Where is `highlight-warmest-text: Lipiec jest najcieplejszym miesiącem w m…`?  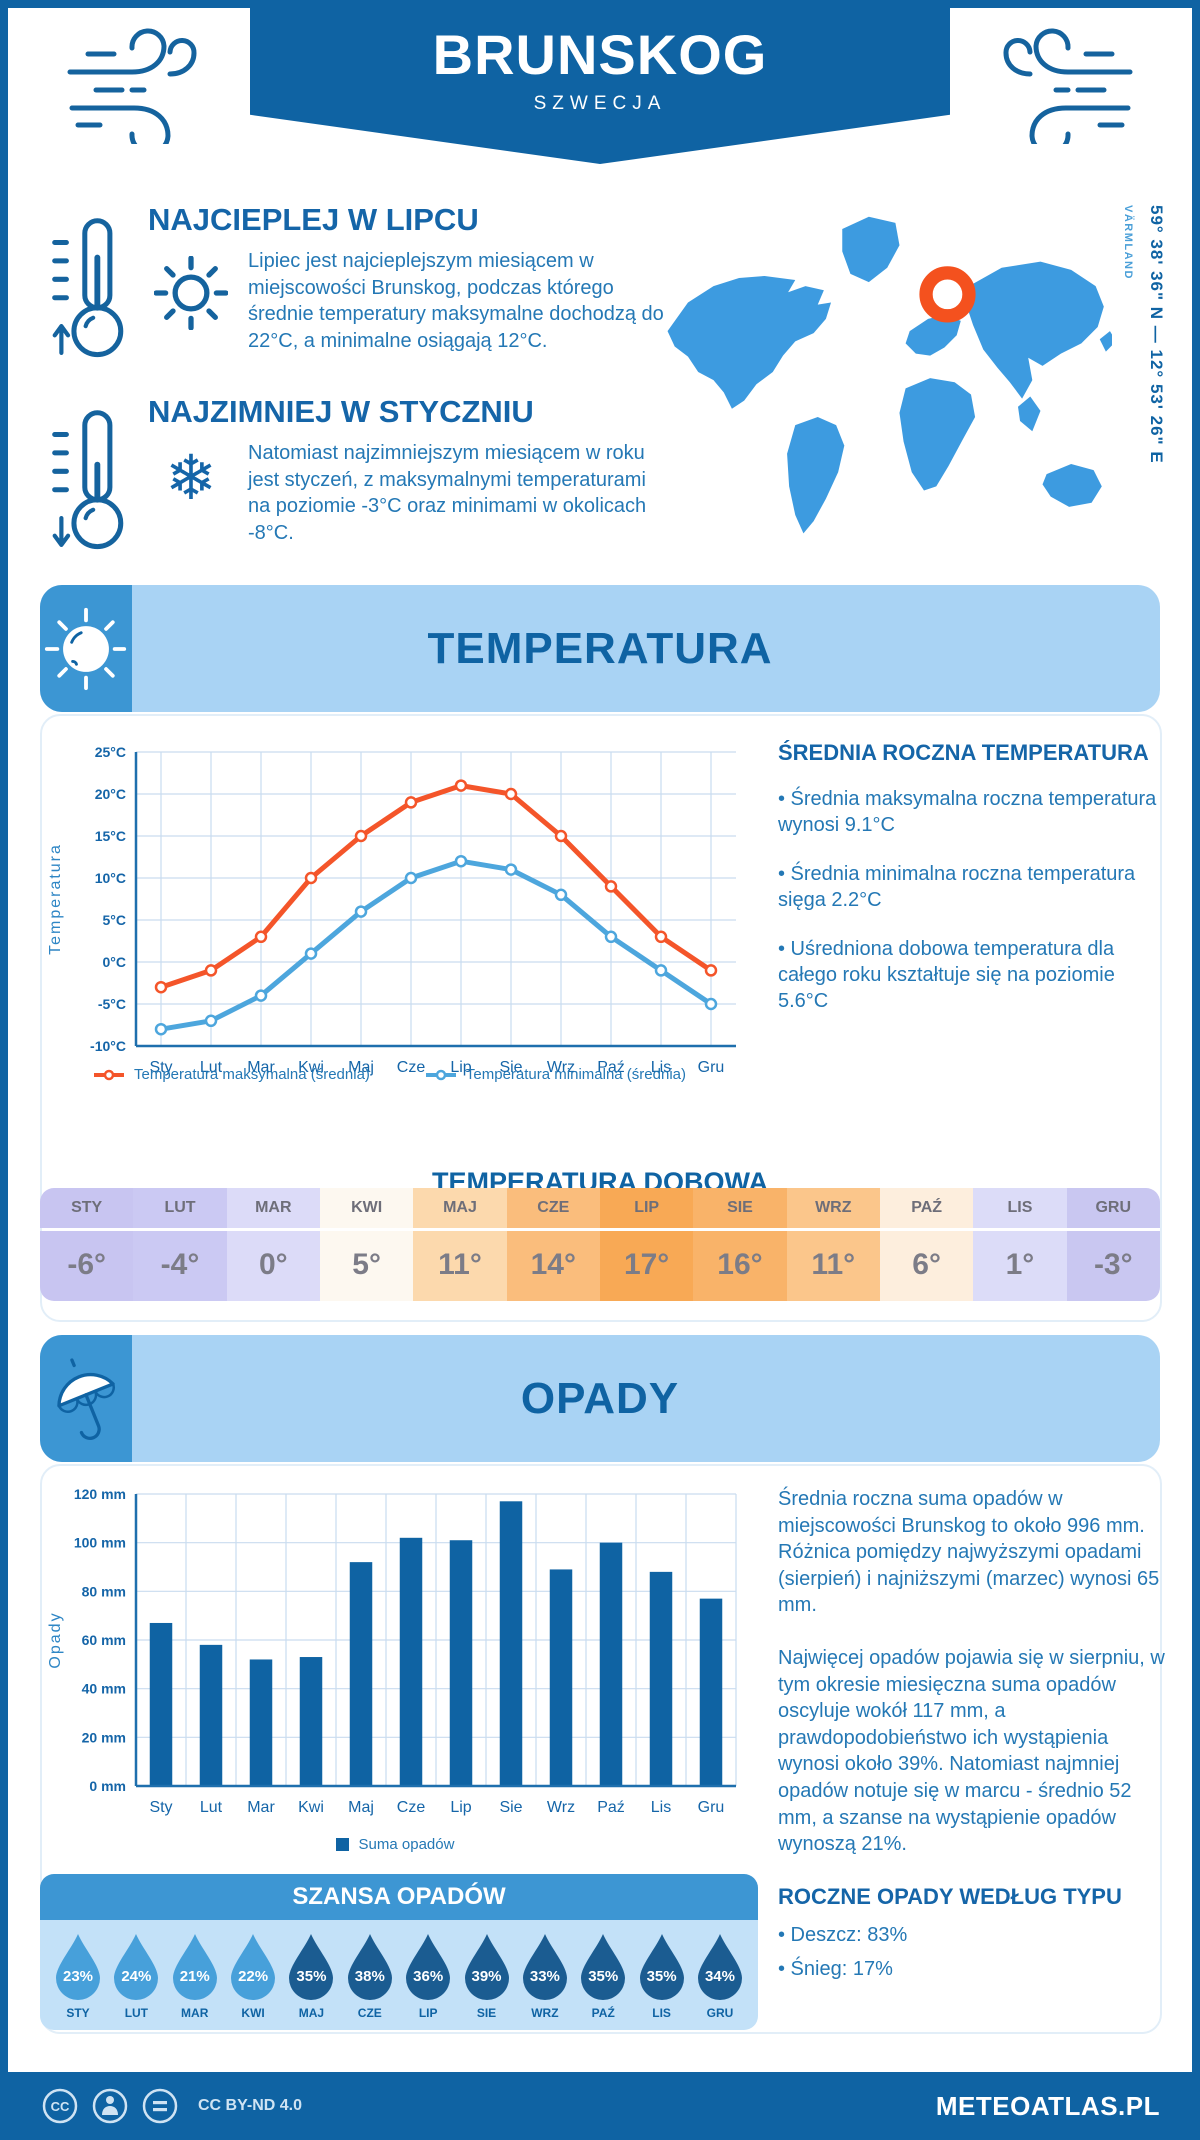 highlight-warmest-text: Lipiec jest najcieplejszym miesiącem w m… is located at coordinates (456, 301).